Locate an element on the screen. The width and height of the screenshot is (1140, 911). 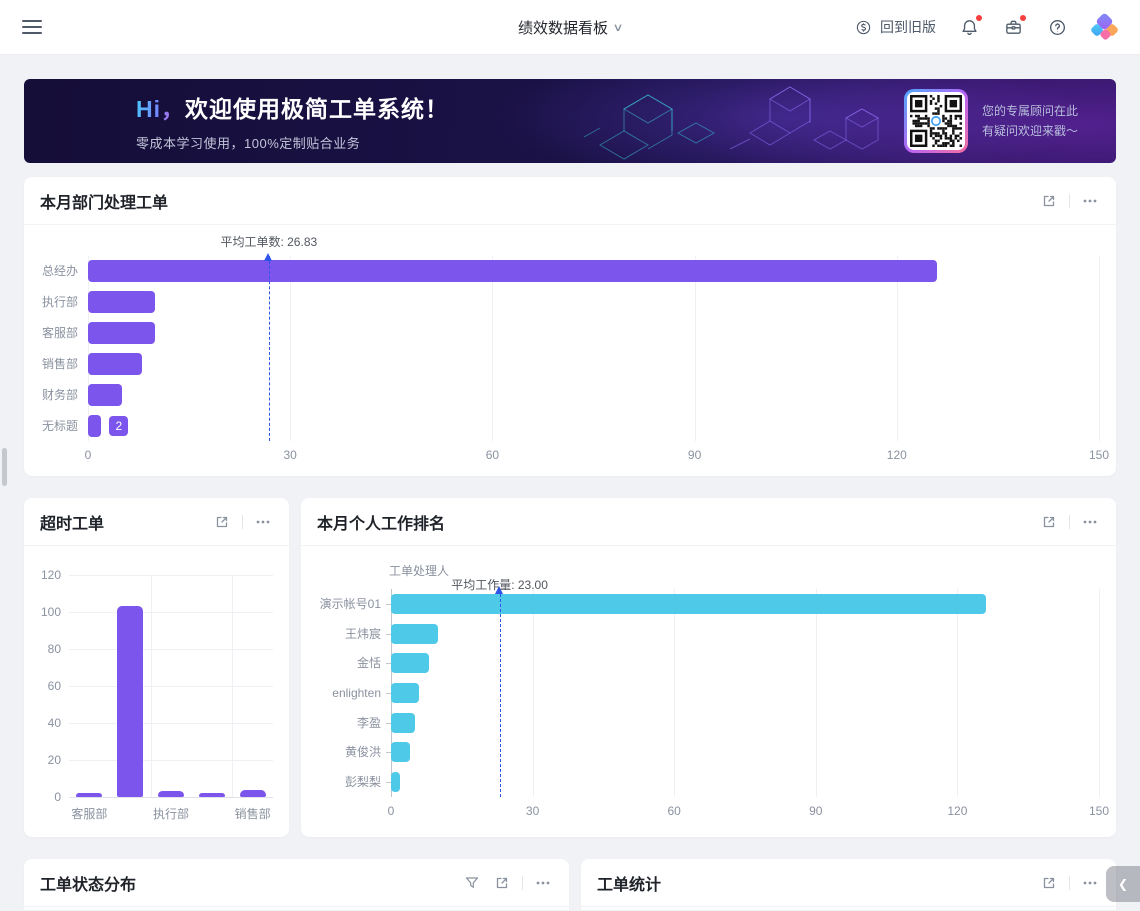
qr-caption: 您的专属顾问在此 有疑问欢迎来戳～ is located at coordinates (1030, 121).